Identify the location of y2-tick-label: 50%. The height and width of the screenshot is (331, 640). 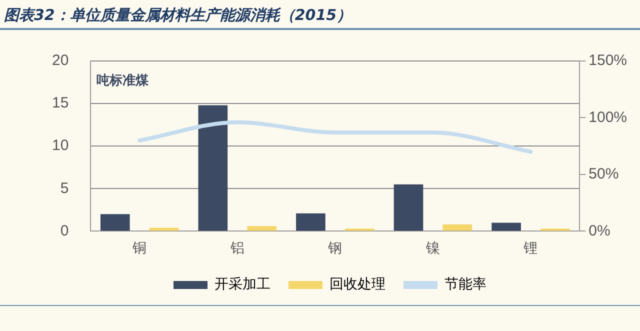
(603, 174).